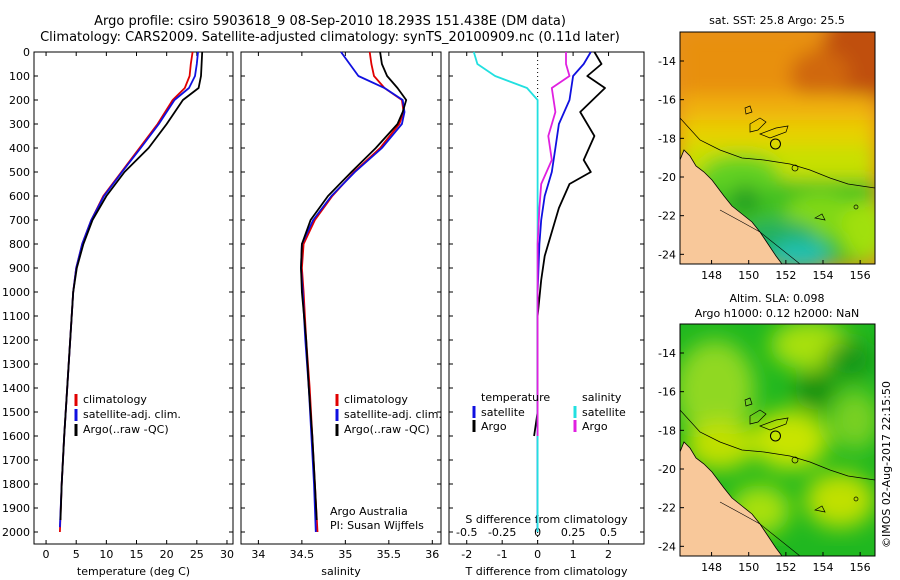 This screenshot has width=900, height=580. Describe the element at coordinates (553, 244) in the screenshot. I see `difference-series-s-argo` at that location.